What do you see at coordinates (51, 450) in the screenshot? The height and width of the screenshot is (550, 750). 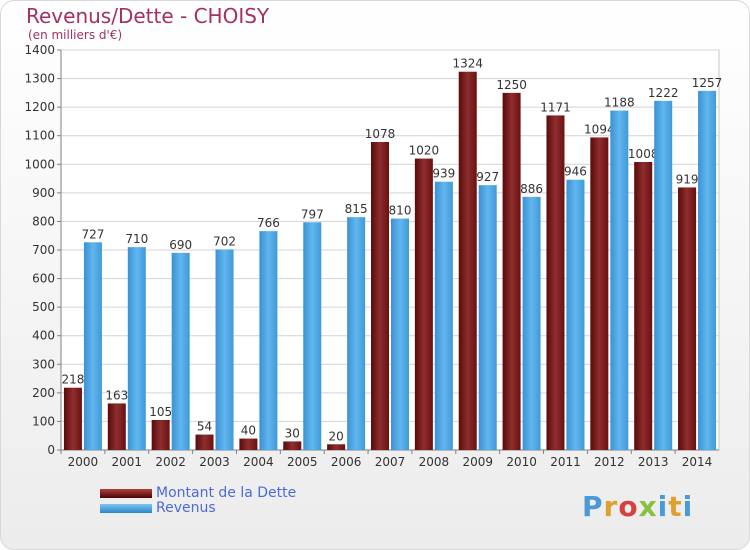 I see `y-tick-label: 0` at bounding box center [51, 450].